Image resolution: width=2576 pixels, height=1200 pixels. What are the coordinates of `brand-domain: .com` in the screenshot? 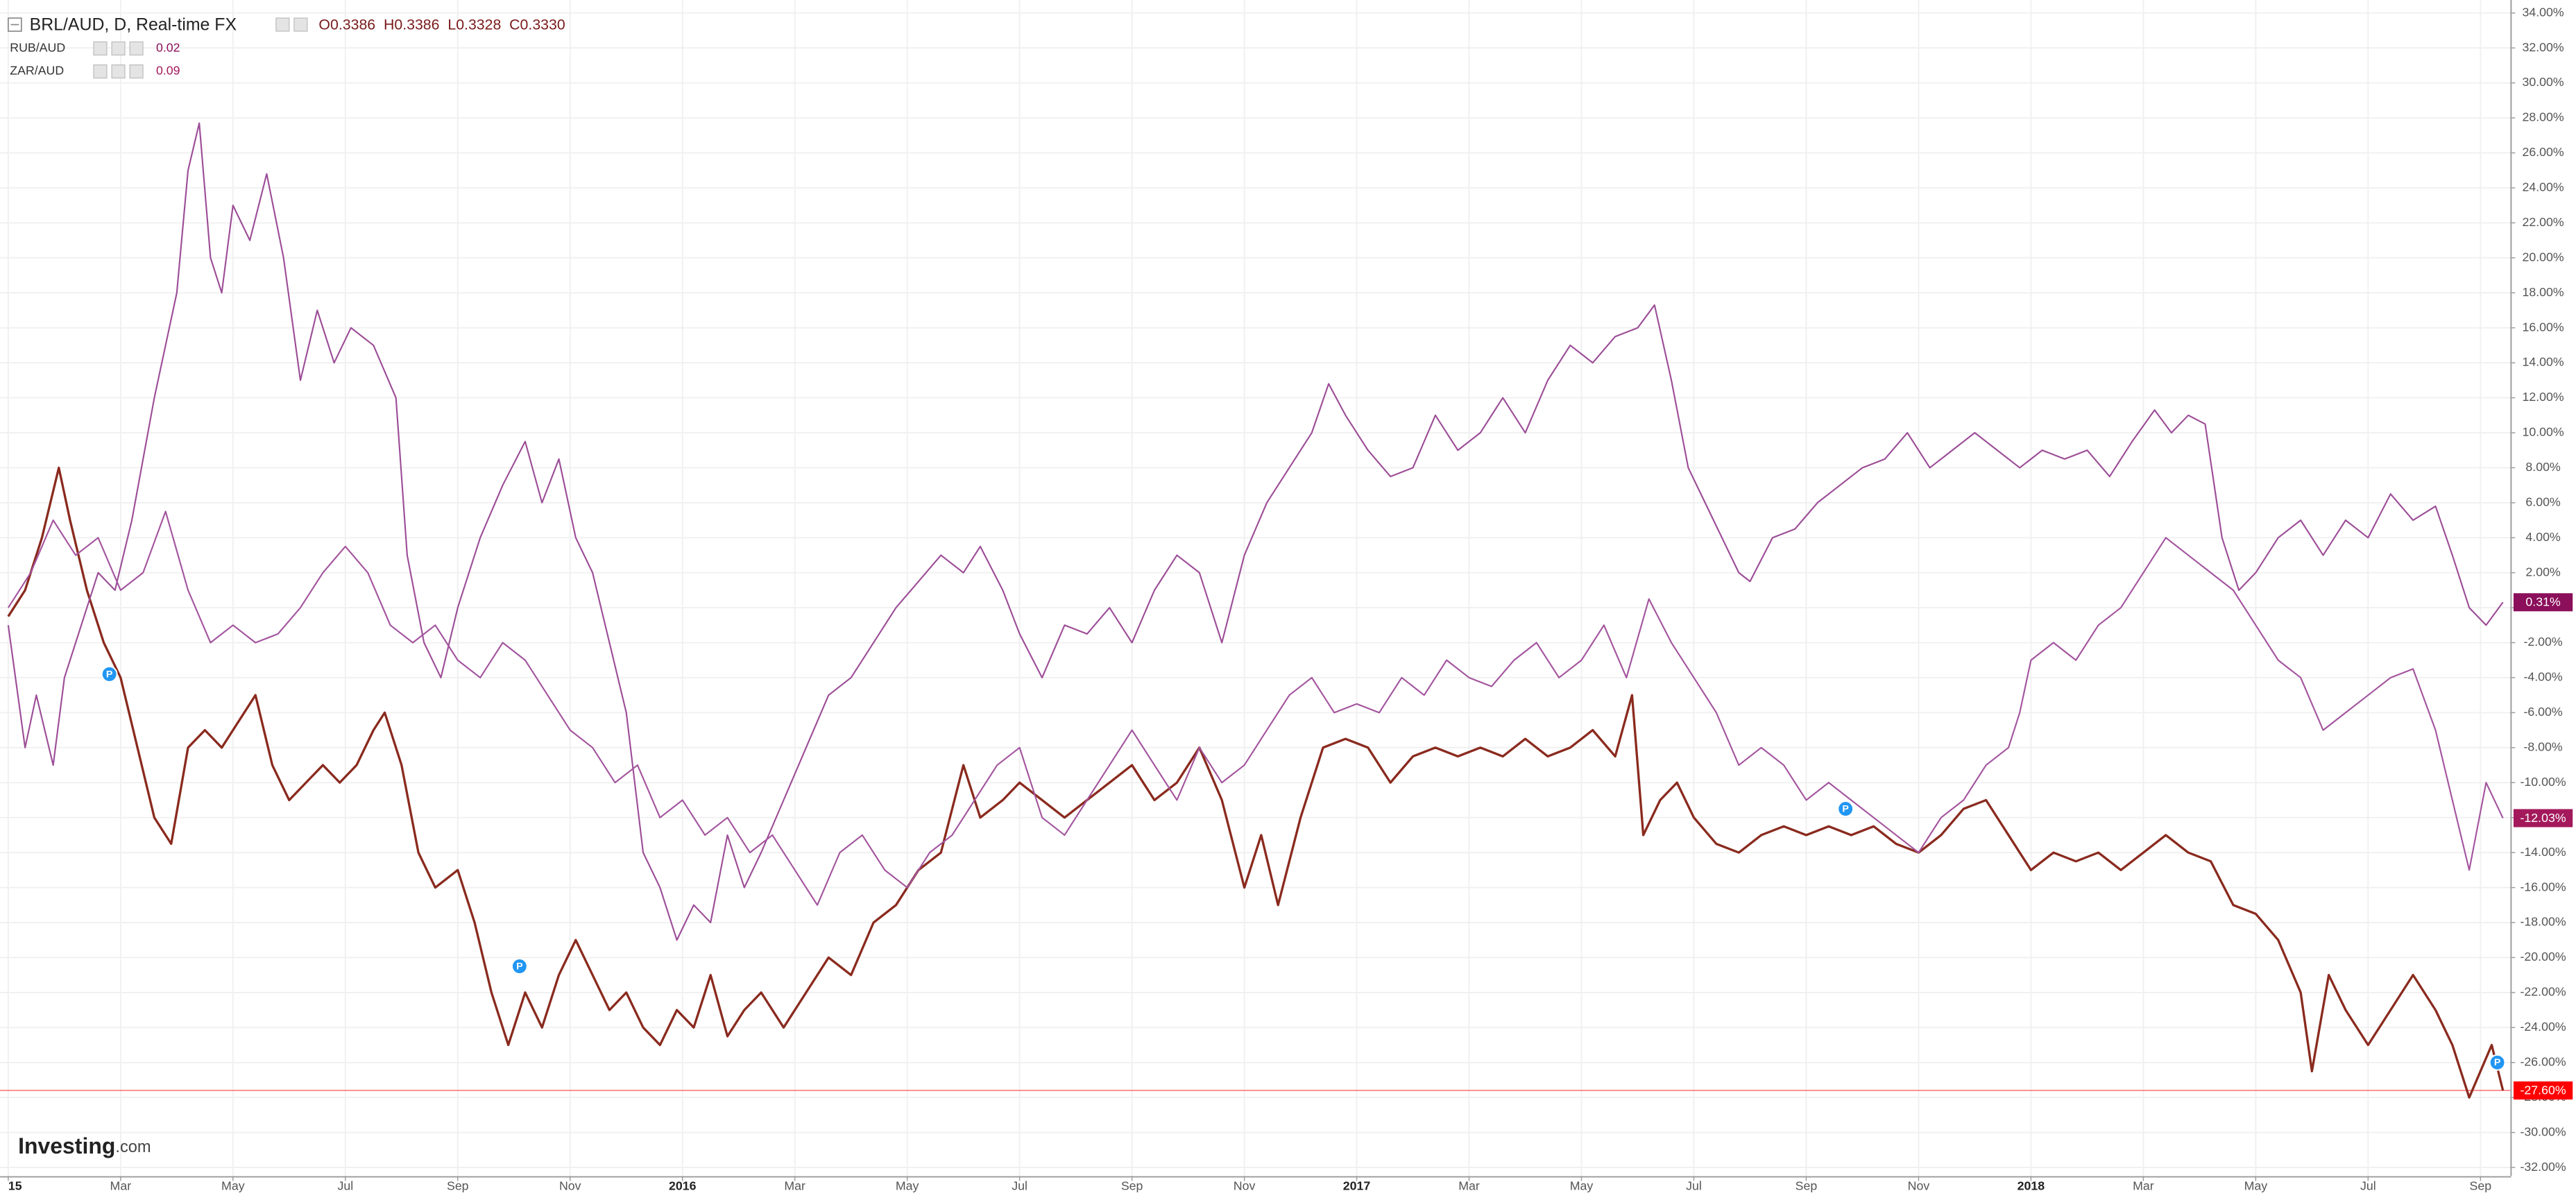 It's located at (133, 1147).